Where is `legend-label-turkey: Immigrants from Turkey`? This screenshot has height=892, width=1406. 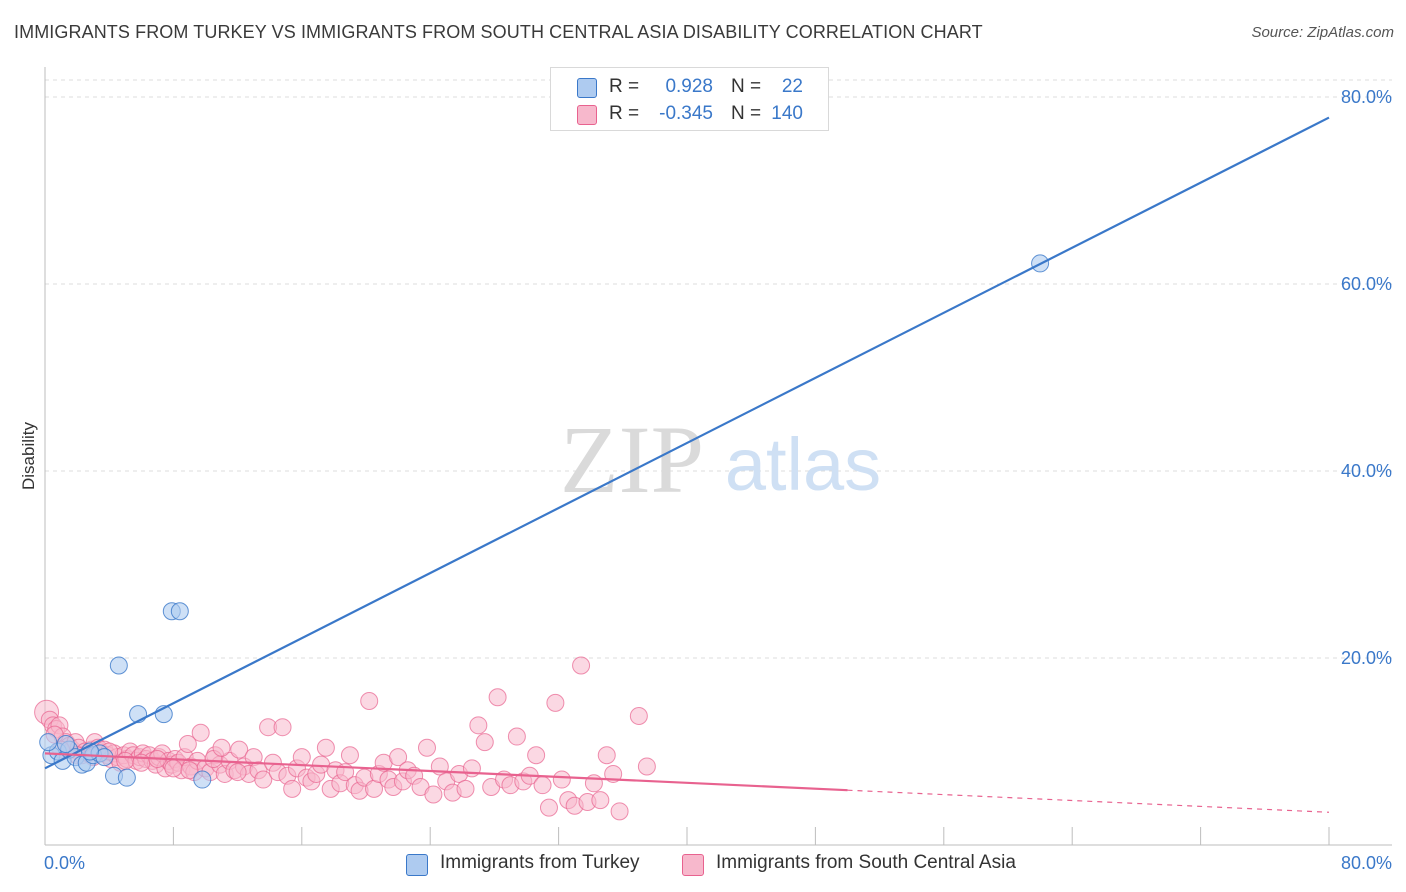 legend-label-turkey: Immigrants from Turkey is located at coordinates (540, 862).